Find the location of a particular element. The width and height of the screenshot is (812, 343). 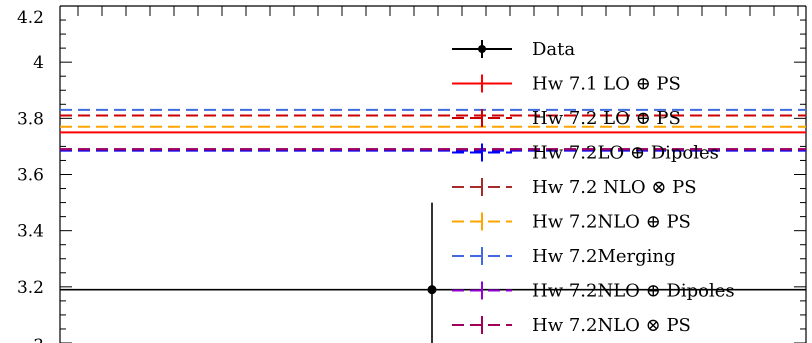

y-tick-label: 3.6 is located at coordinates (30, 176).